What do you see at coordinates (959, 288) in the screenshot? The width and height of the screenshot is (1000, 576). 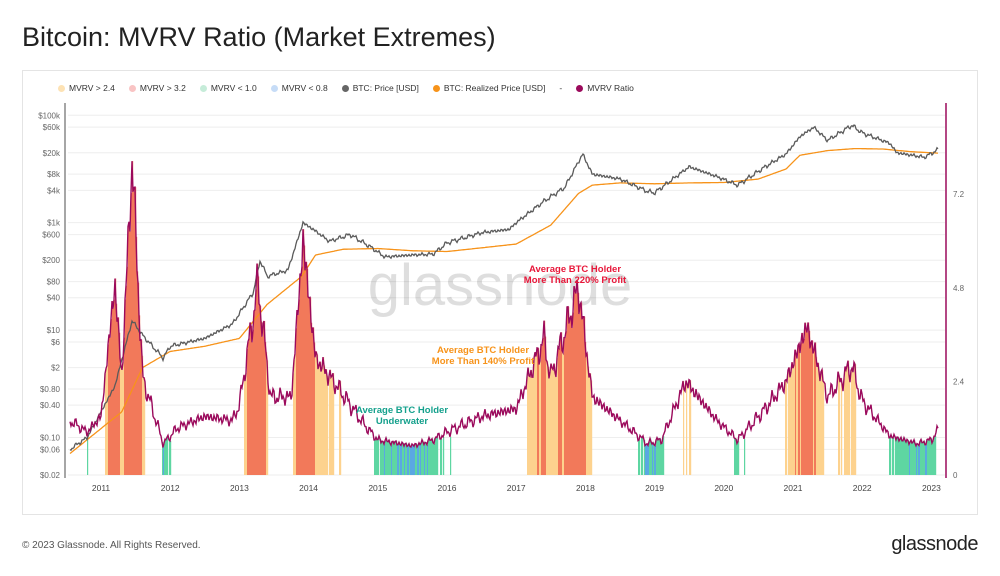 I see `y-right-tick-label: 4.8` at bounding box center [959, 288].